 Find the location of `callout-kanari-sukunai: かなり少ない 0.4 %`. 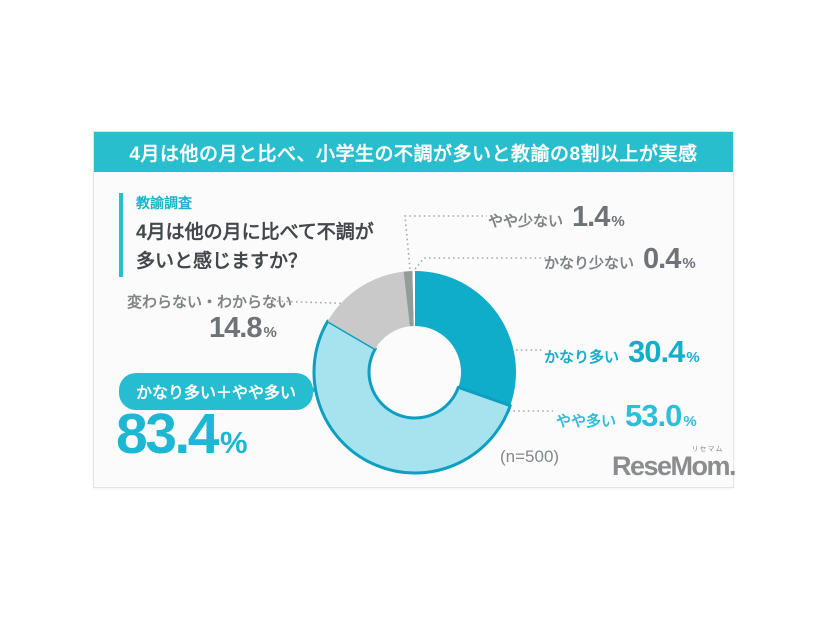

callout-kanari-sukunai: かなり少ない 0.4 % is located at coordinates (620, 259).